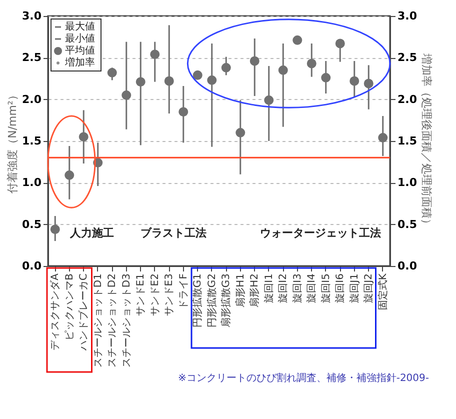  I want to click on x-tick-label: サンドE2, so click(155, 295).